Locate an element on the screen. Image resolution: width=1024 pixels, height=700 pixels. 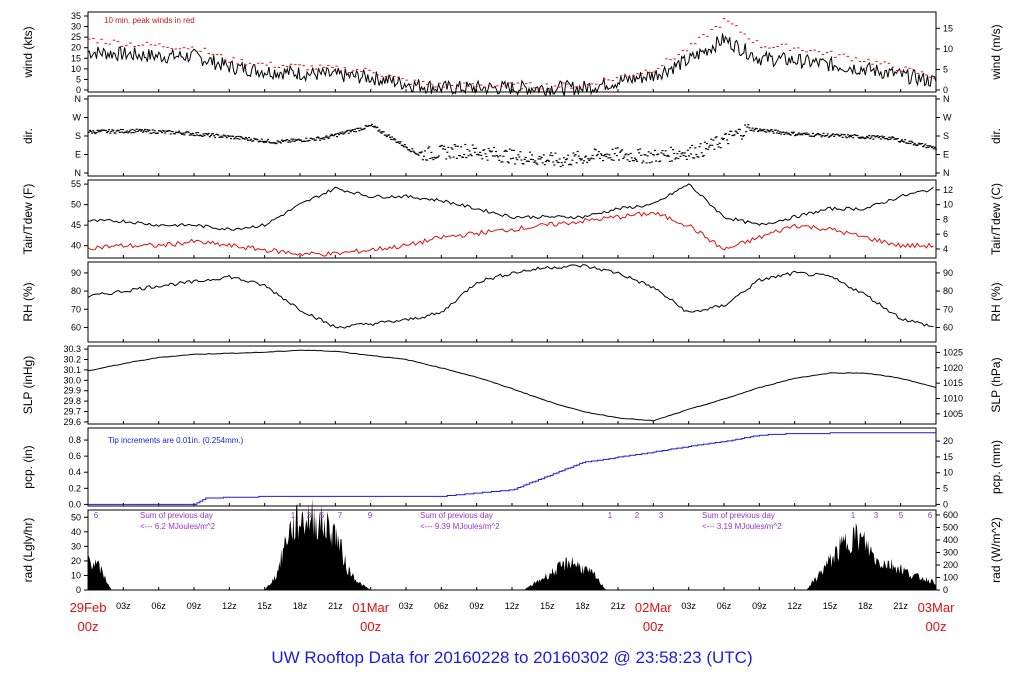
wind-left-tick-label: 20 is located at coordinates (76, 48).